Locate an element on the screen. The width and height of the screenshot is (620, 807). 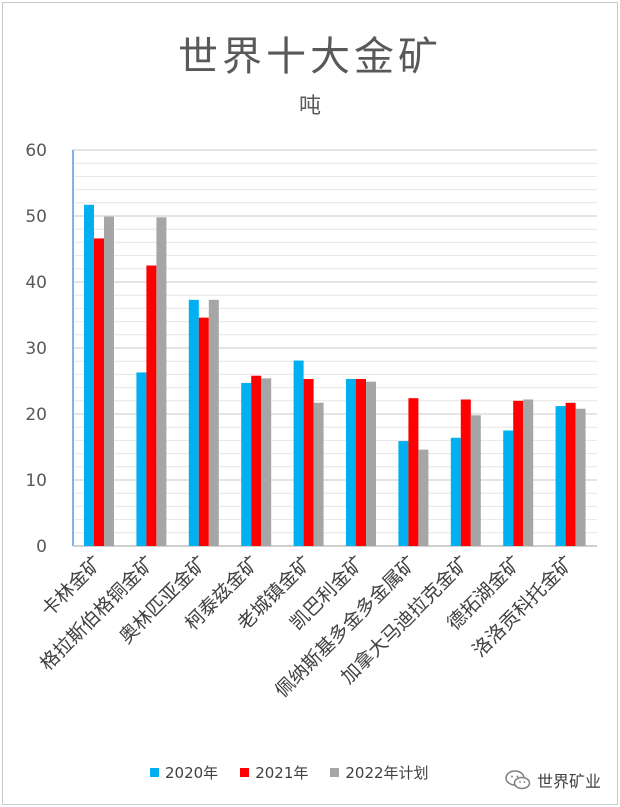
chart-legend: 2020年 2021年 2022年计划 is located at coordinates (289, 772).